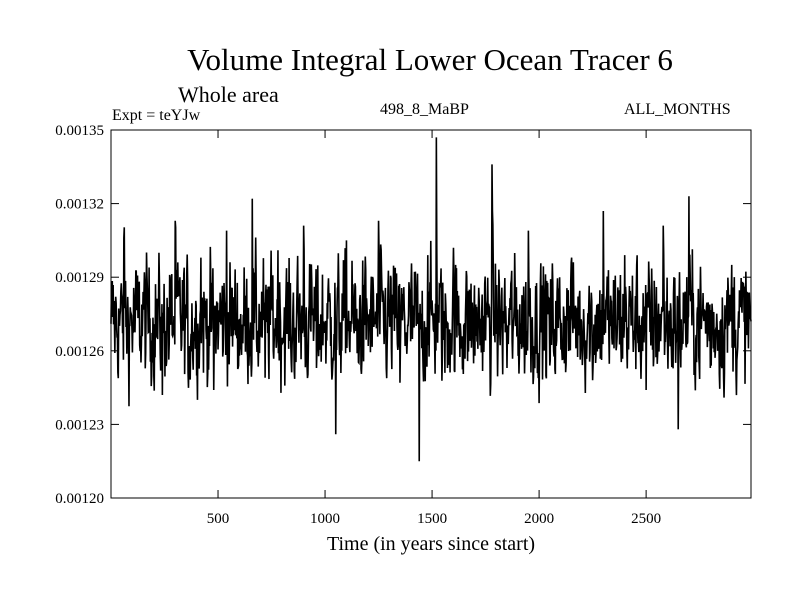 The width and height of the screenshot is (800, 600). What do you see at coordinates (79, 278) in the screenshot?
I see `y-tick-label: 0.00129` at bounding box center [79, 278].